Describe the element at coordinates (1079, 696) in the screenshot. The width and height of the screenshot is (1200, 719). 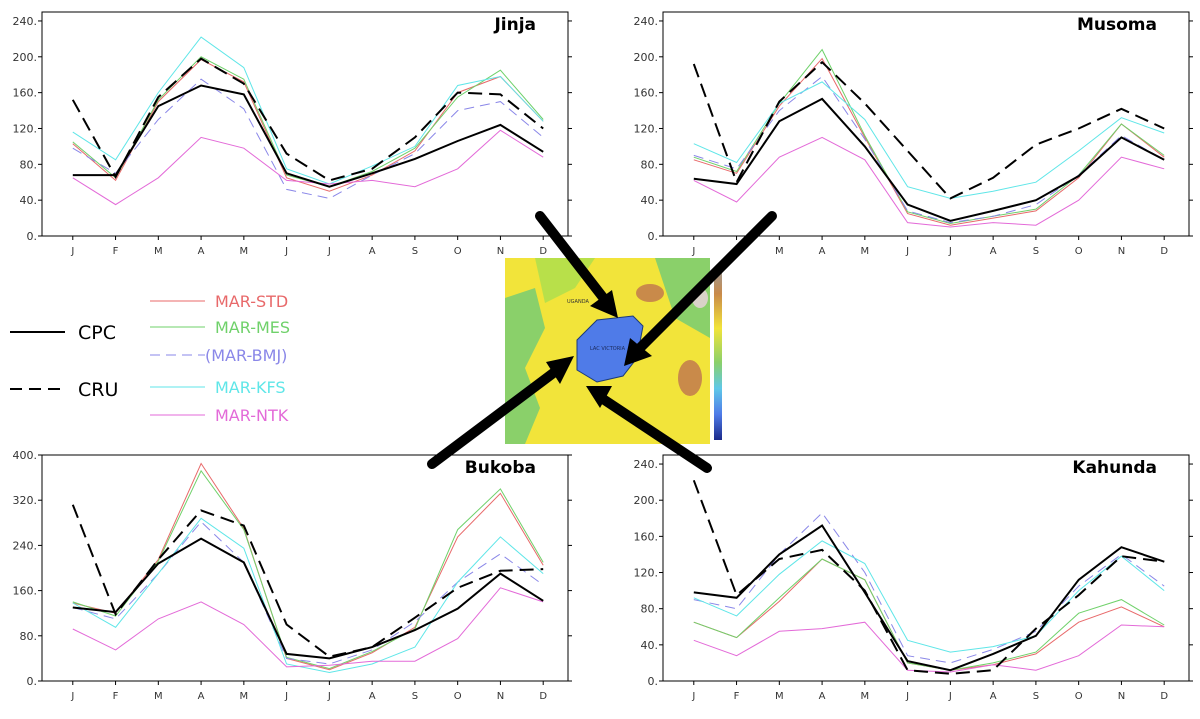
I see `x-tick-label: O` at that location.